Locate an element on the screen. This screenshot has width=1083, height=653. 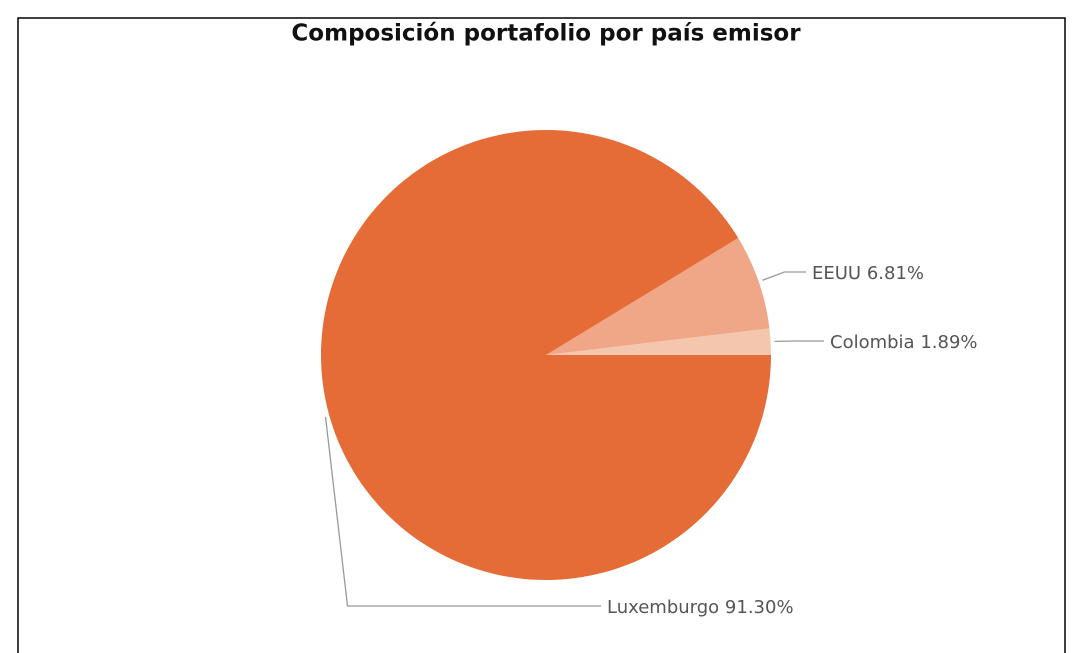
data-label: EEUU 6.81% is located at coordinates (868, 273).